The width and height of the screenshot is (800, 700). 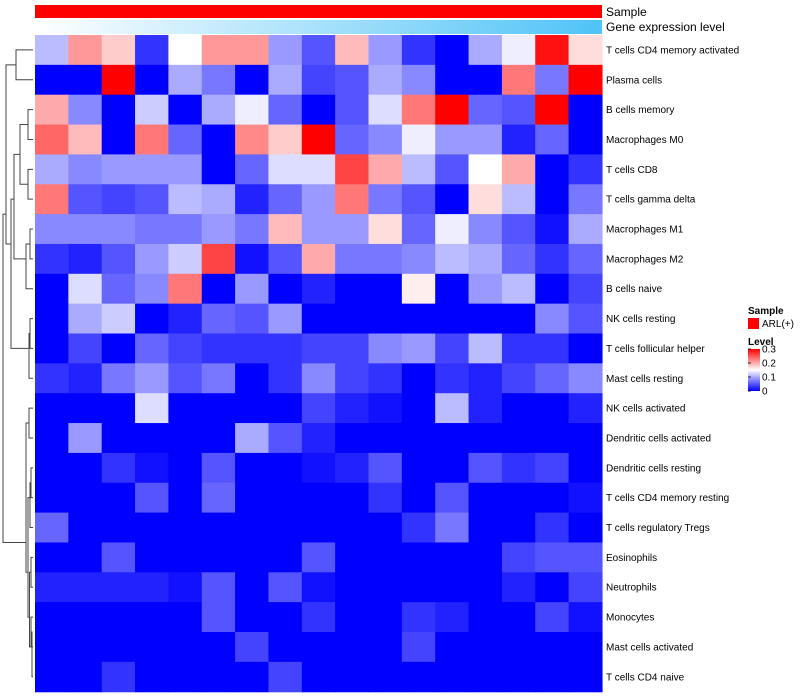 What do you see at coordinates (762, 367) in the screenshot?
I see `level-legend: Level 0.3 0.2 0.1 0` at bounding box center [762, 367].